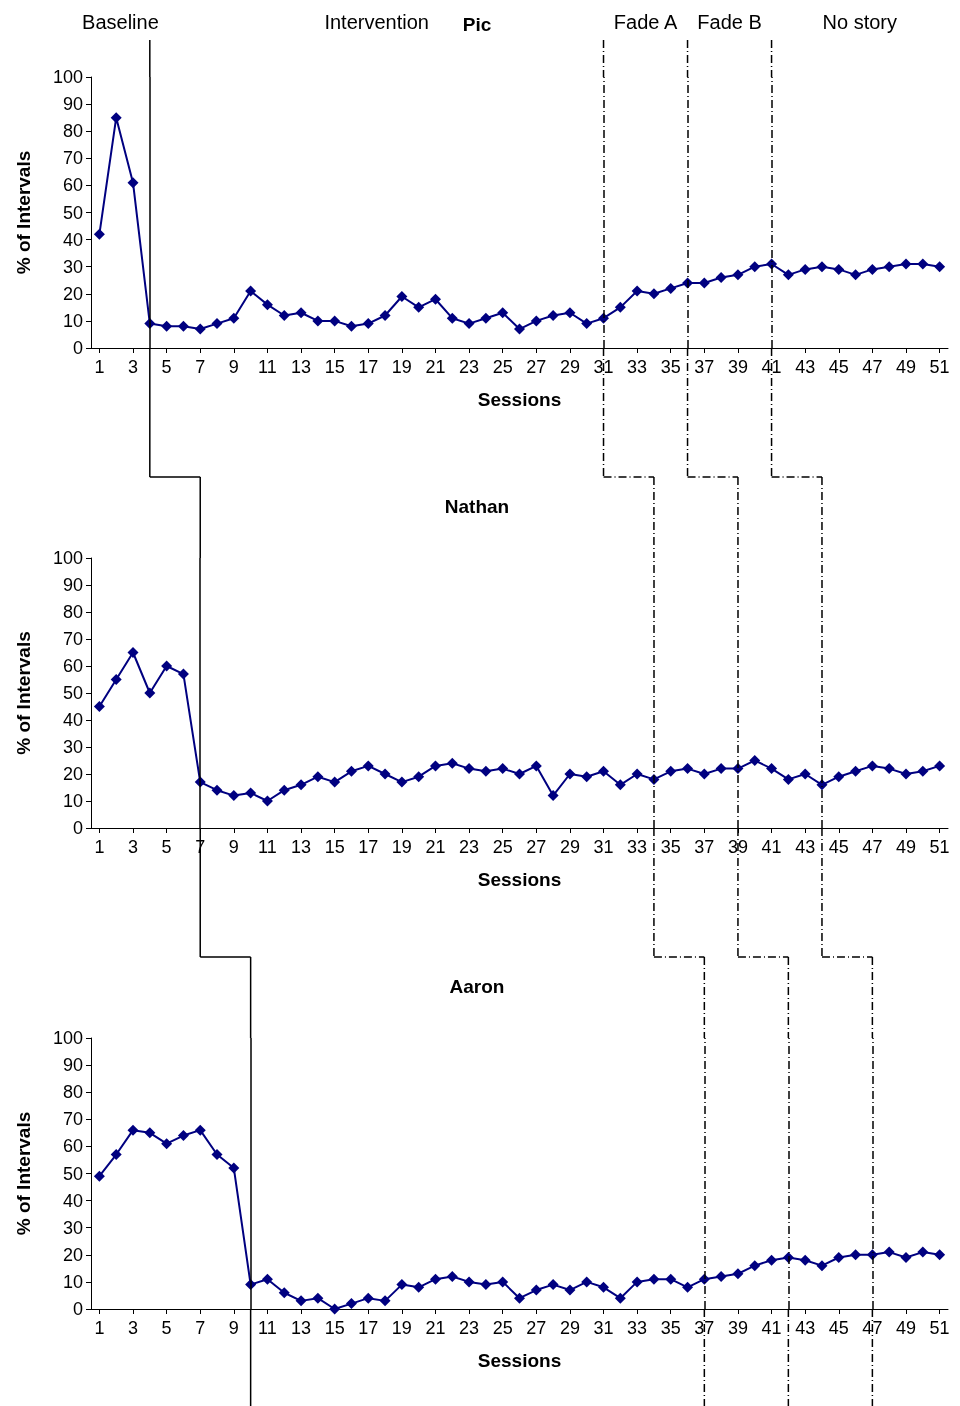 The height and width of the screenshot is (1406, 960). Describe the element at coordinates (376, 22) in the screenshot. I see `text: Intervention` at that location.